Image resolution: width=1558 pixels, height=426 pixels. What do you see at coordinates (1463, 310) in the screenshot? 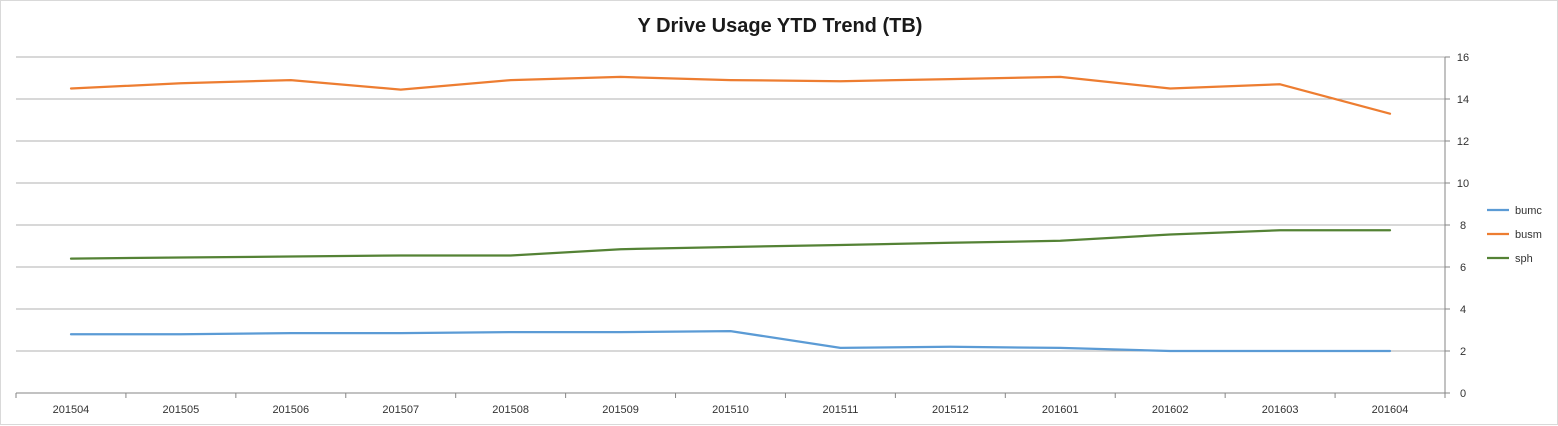
I see `y-tick-label: 4` at bounding box center [1463, 310].